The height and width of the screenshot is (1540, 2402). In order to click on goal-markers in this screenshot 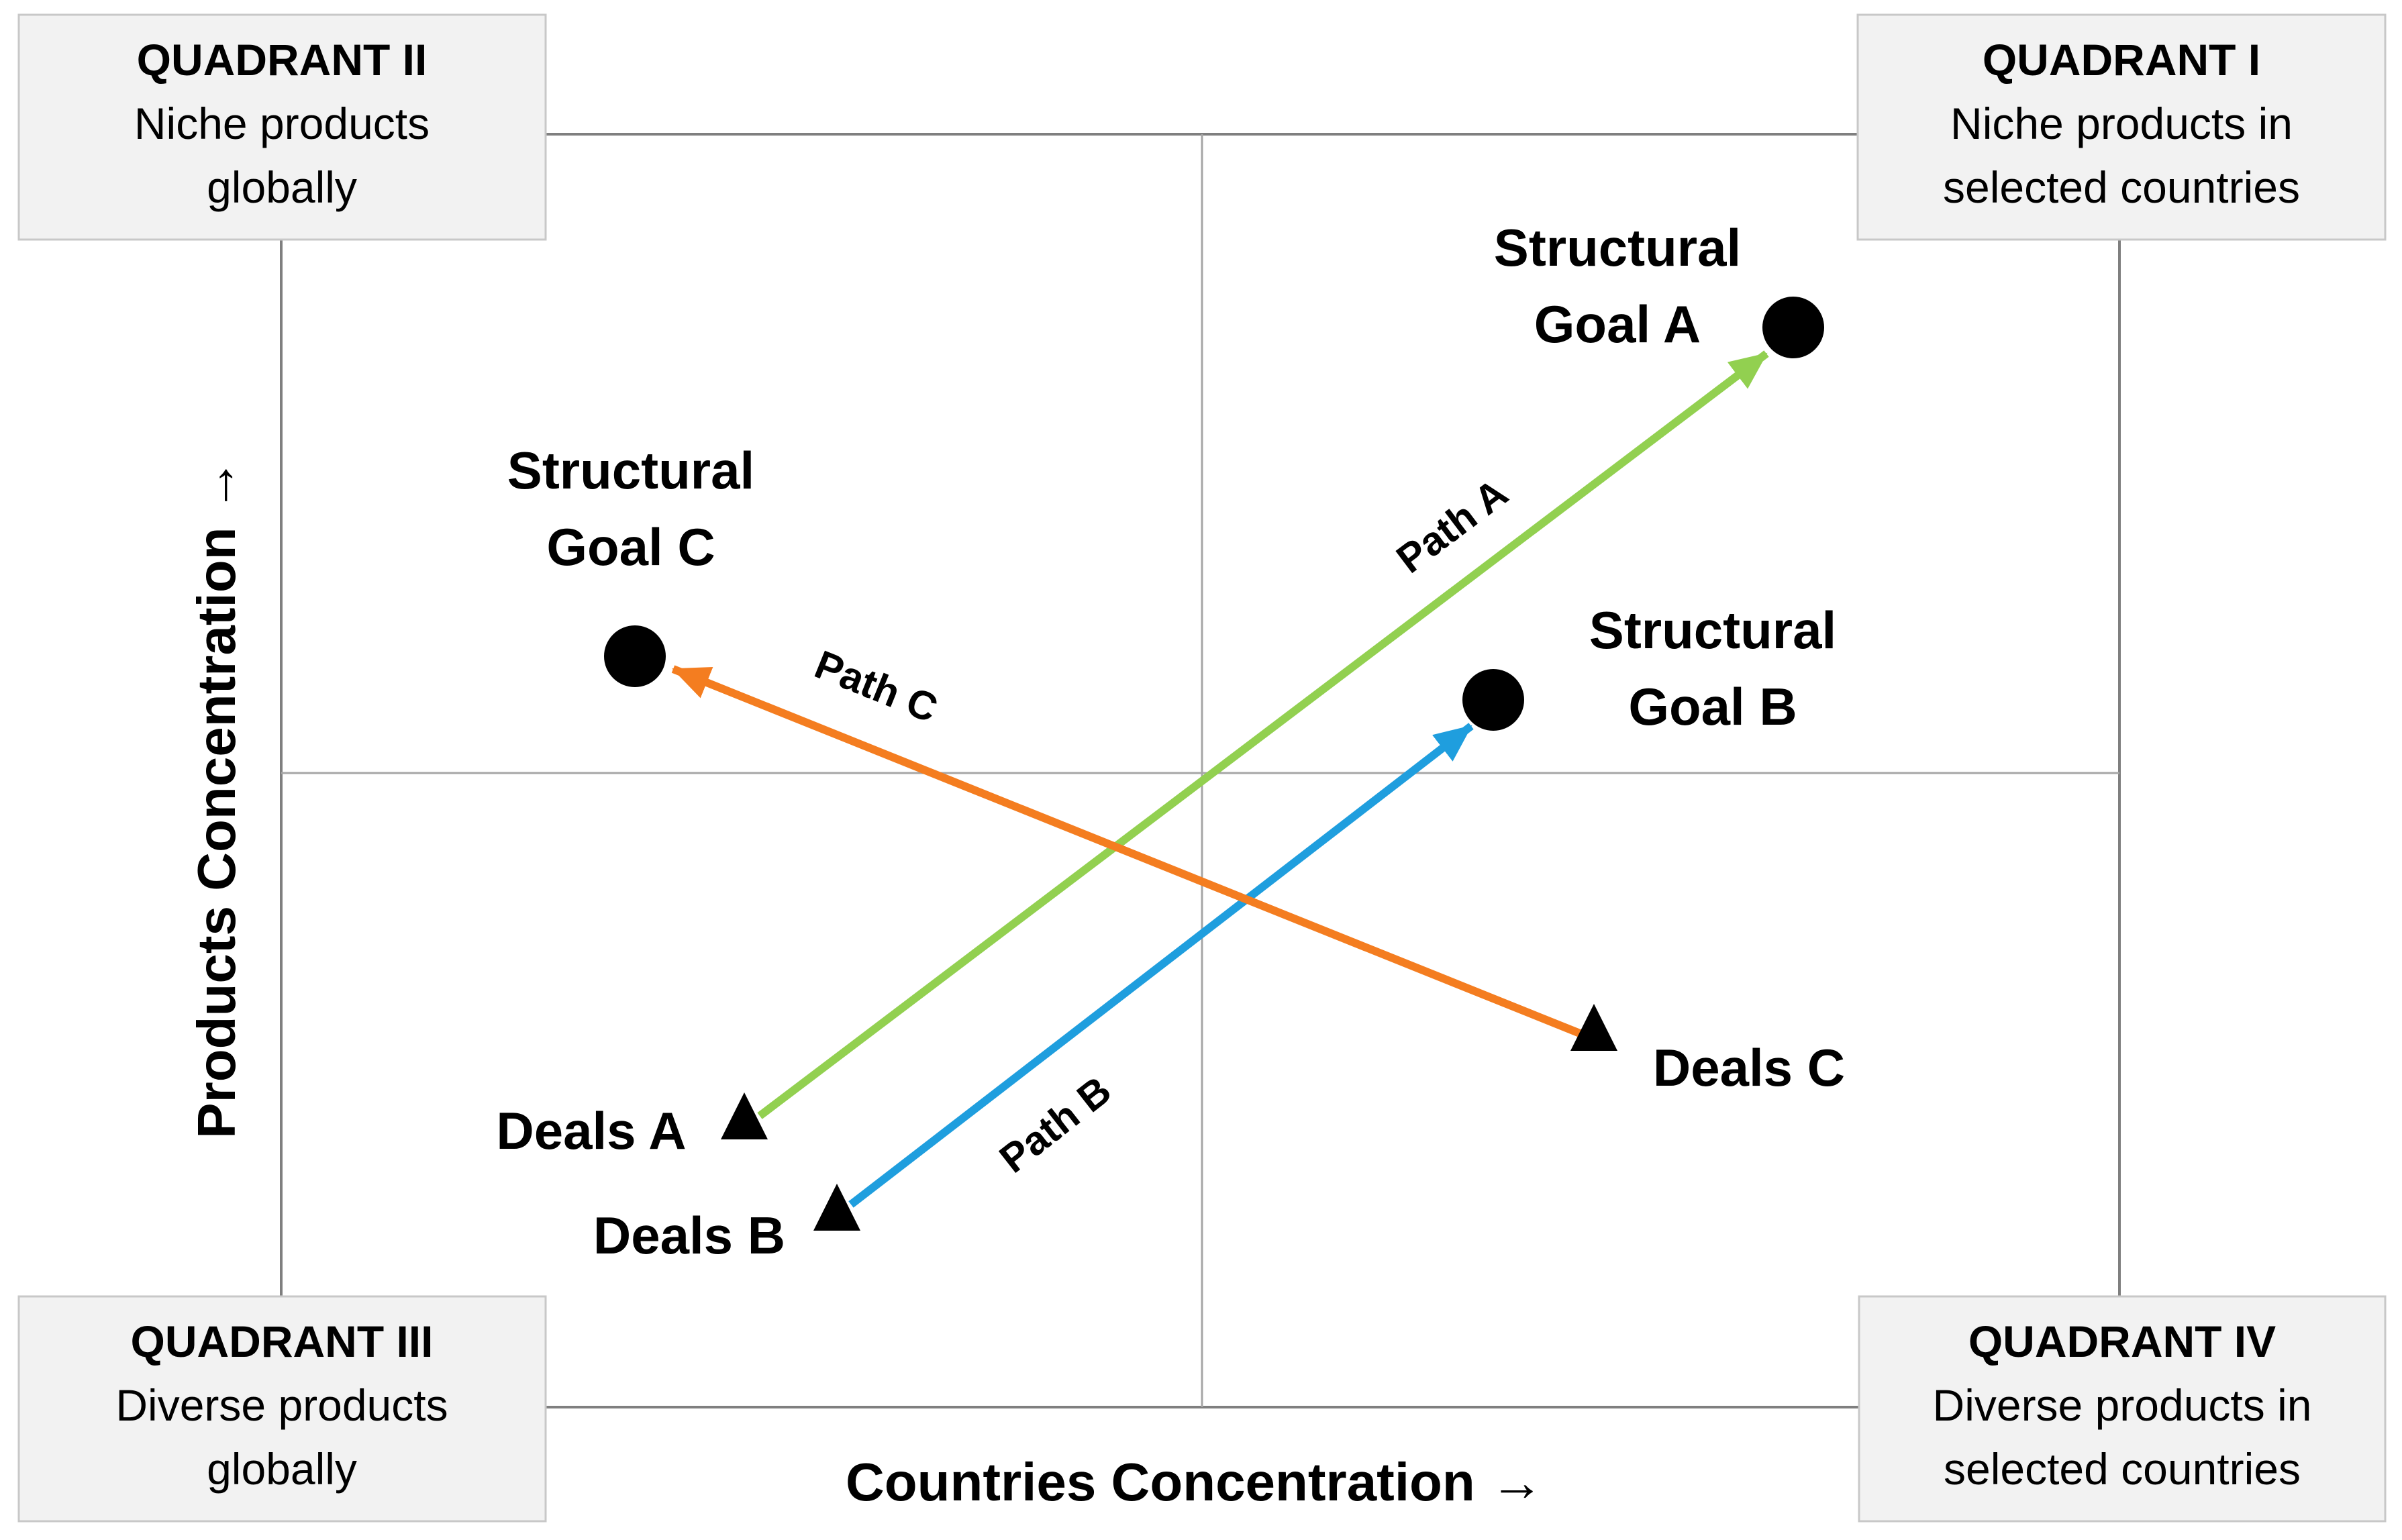, I will do `click(1214, 514)`.